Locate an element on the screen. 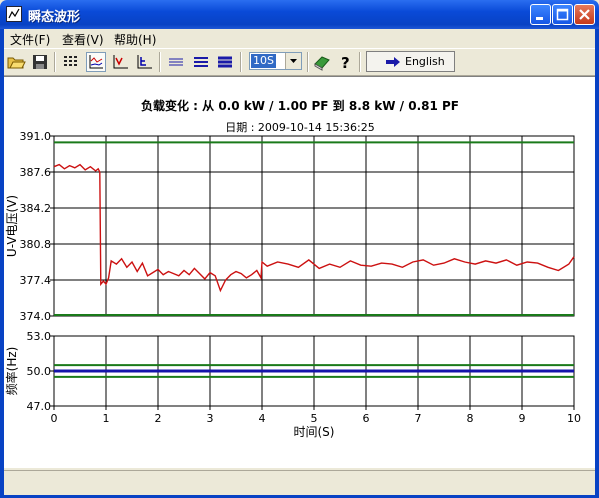 The image size is (599, 498). save-icon is located at coordinates (40, 62).